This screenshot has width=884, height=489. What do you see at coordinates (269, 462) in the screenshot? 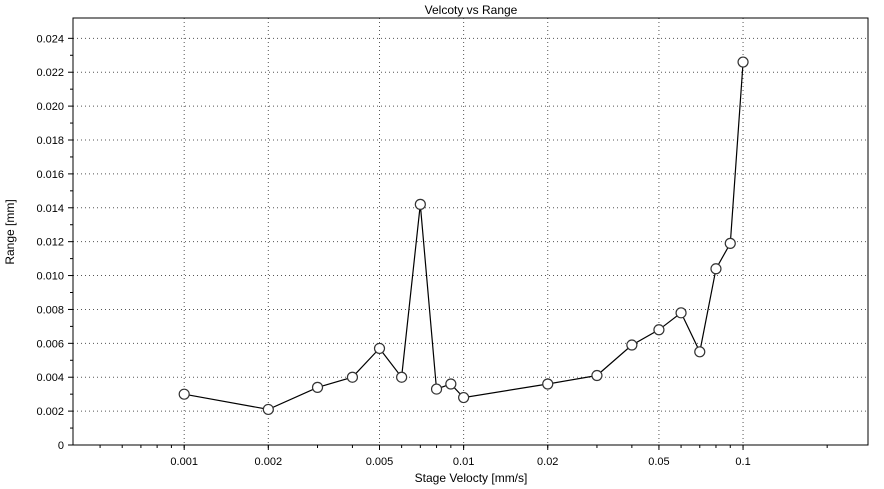
I see `x-tick-label: 0.002` at bounding box center [269, 462].